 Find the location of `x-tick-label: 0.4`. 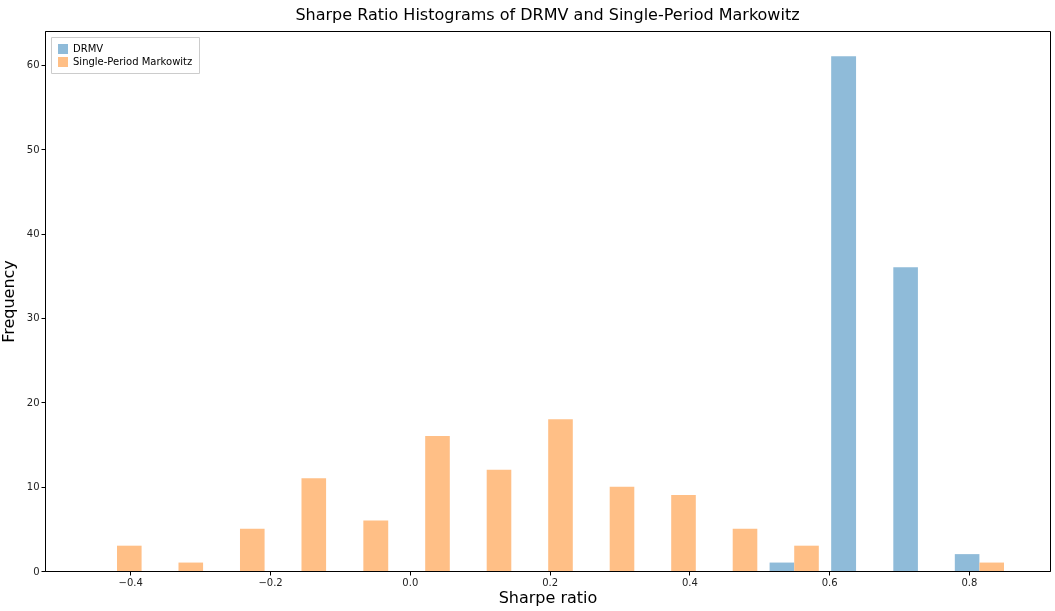

x-tick-label: 0.4 is located at coordinates (689, 582).